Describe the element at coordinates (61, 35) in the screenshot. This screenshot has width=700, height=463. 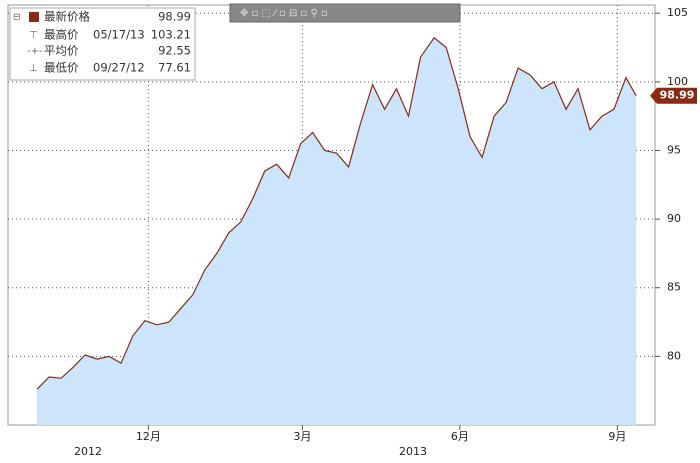
I see `legend-label: 最高价` at that location.